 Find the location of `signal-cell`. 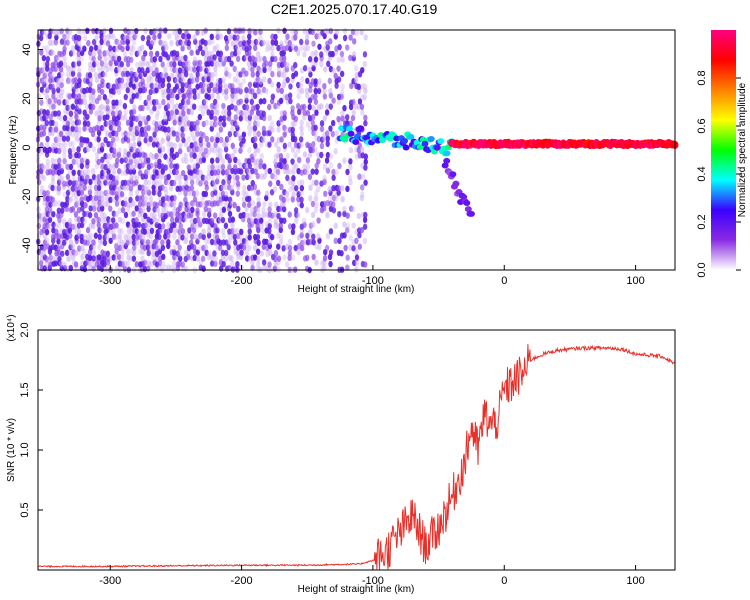

signal-cell is located at coordinates (350, 128).